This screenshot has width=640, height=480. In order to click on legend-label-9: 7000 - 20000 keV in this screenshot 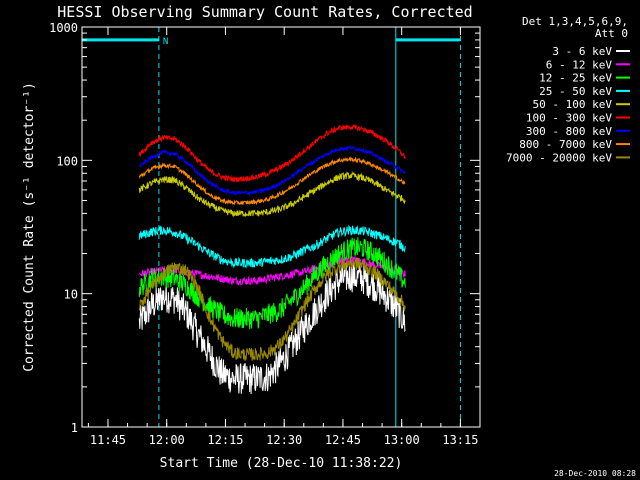, I will do `click(559, 157)`.